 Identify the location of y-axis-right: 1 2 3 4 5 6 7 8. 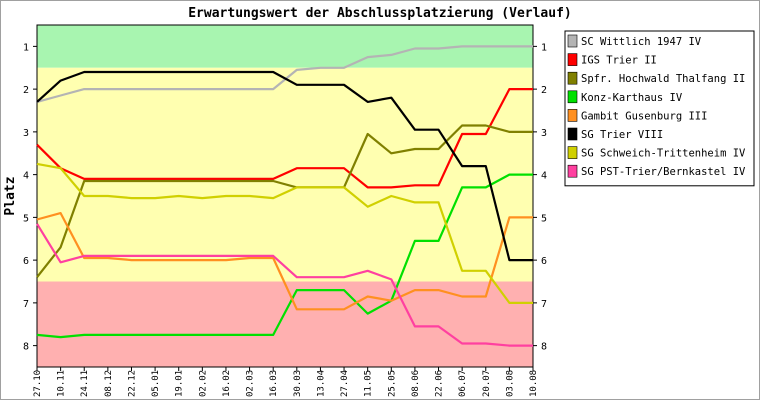
(540, 197).